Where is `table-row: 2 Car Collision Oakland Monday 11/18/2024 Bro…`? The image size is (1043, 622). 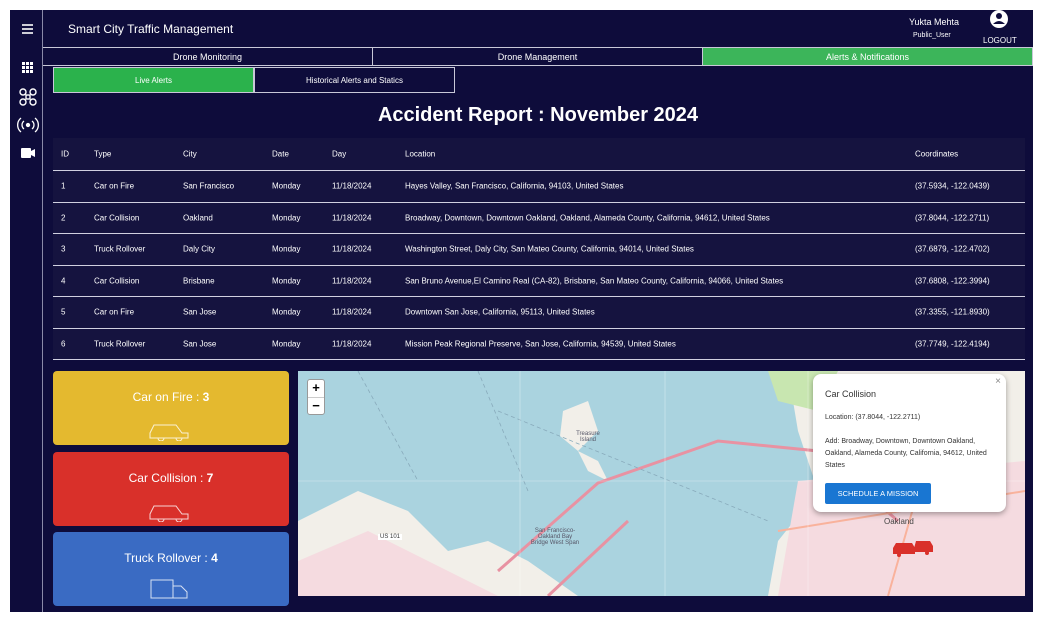 table-row: 2 Car Collision Oakland Monday 11/18/2024 Bro… is located at coordinates (539, 218).